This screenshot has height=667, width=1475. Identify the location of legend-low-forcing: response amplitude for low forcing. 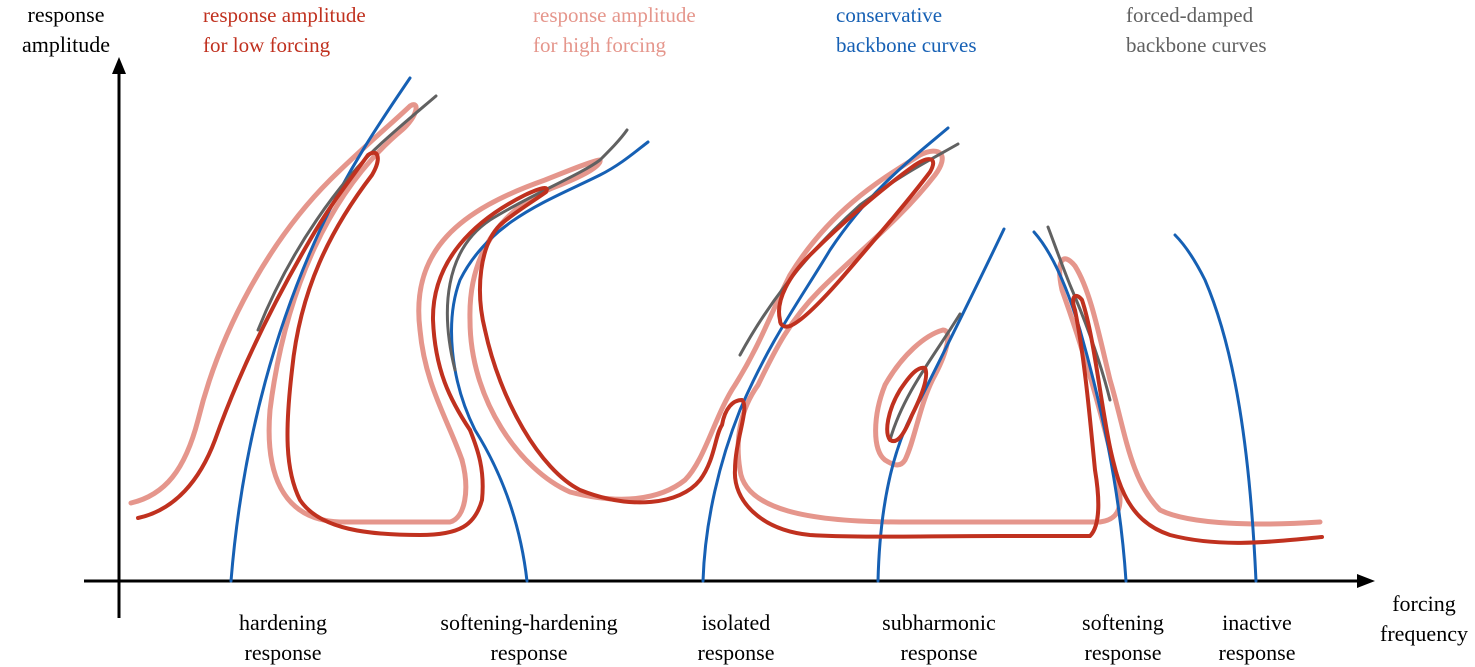
(284, 30).